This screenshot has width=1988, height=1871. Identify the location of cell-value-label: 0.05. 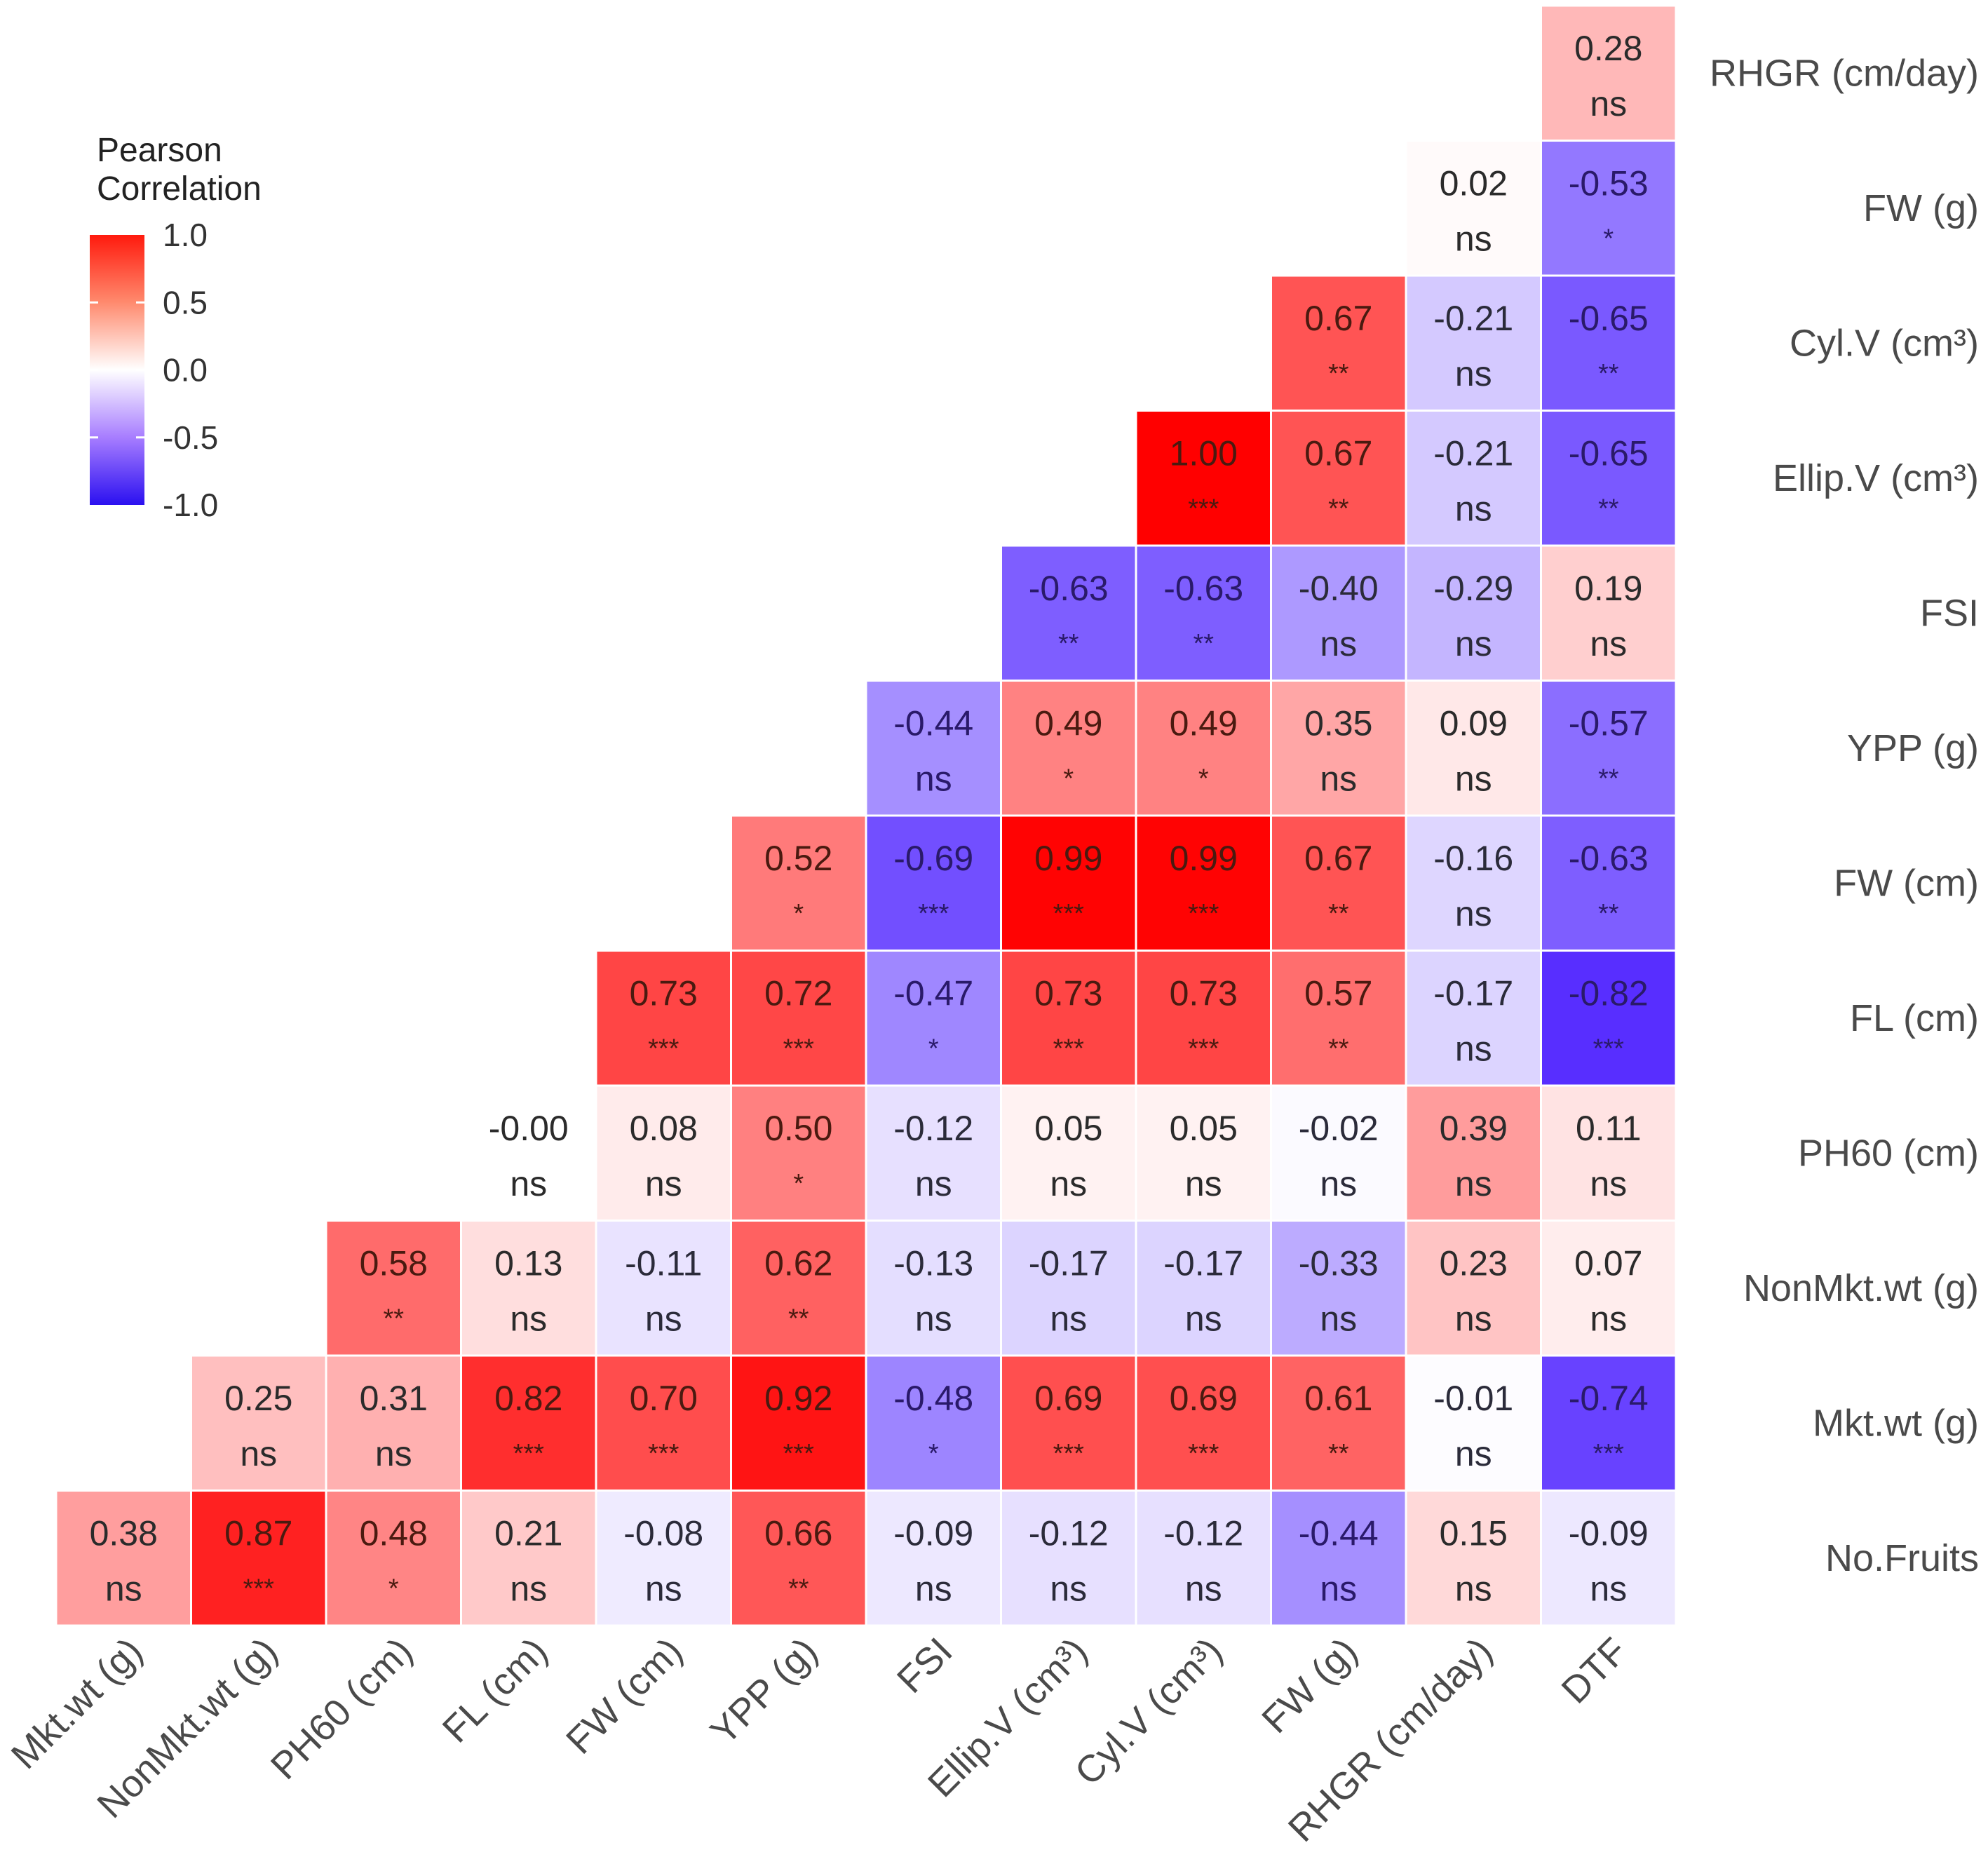
(1204, 1128).